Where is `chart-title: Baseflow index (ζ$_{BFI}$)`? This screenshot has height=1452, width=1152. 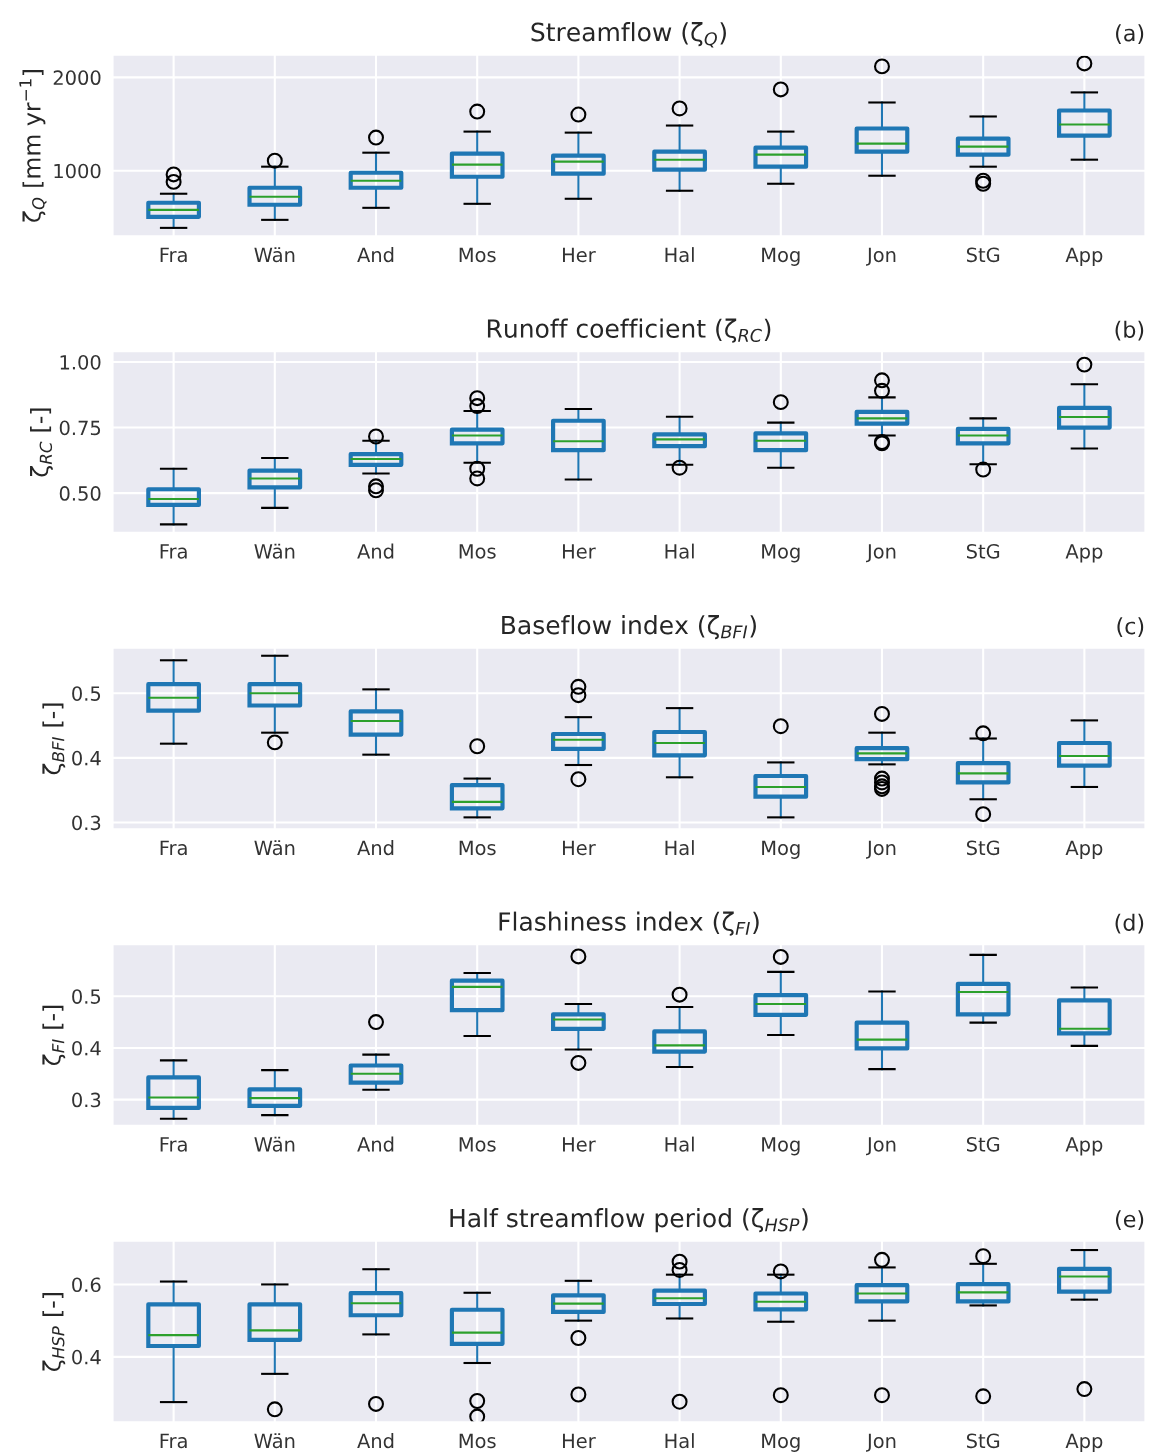 chart-title: Baseflow index (ζ$_{BFI}$) is located at coordinates (629, 627).